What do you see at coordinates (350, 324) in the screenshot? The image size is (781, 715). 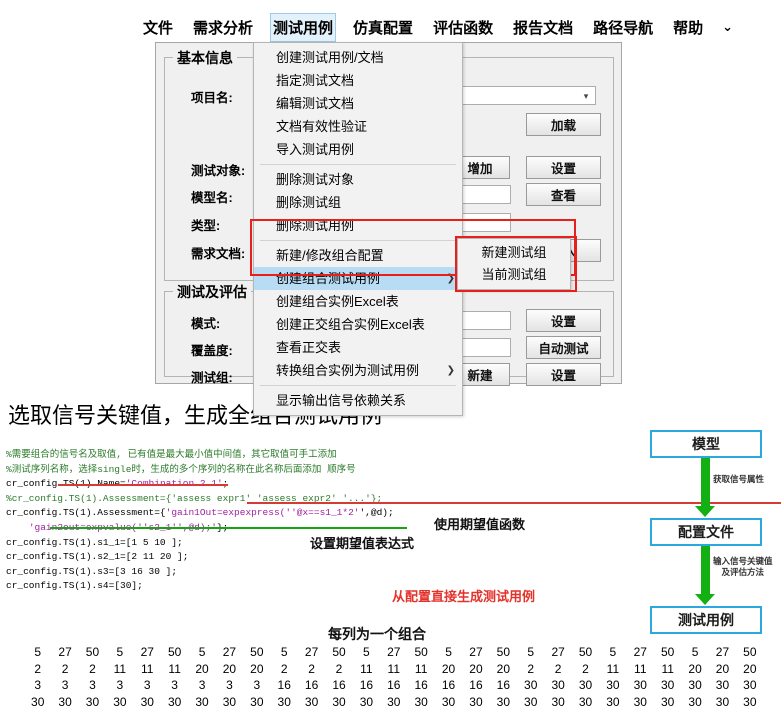 I see `menu-option-创建正交组合实例Excel表: 创建正交组合实例Excel表` at bounding box center [350, 324].